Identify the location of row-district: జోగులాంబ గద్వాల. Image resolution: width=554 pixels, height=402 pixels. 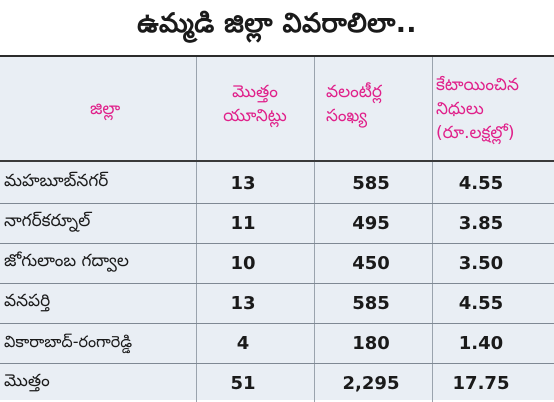
(66, 261).